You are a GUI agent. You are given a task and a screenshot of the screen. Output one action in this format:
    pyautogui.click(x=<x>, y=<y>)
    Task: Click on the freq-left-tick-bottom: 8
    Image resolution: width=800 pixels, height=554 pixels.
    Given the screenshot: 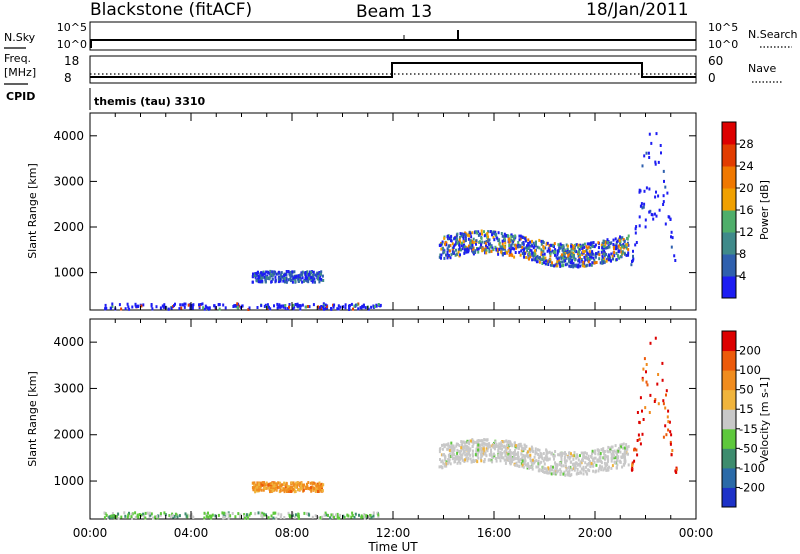 What is the action you would take?
    pyautogui.click(x=68, y=78)
    